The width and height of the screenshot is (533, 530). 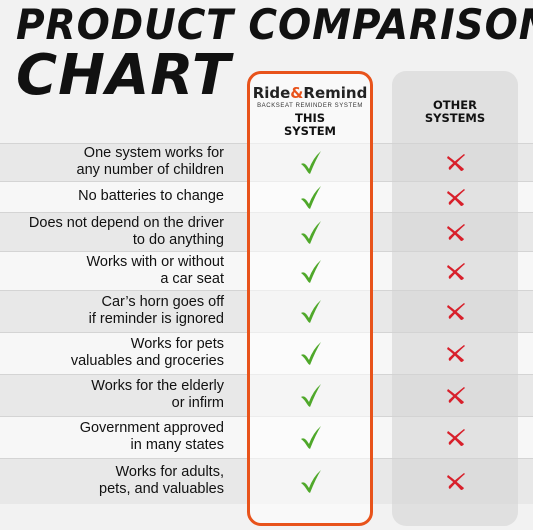 I want to click on row-feature-label: No batteries to change, so click(x=151, y=196).